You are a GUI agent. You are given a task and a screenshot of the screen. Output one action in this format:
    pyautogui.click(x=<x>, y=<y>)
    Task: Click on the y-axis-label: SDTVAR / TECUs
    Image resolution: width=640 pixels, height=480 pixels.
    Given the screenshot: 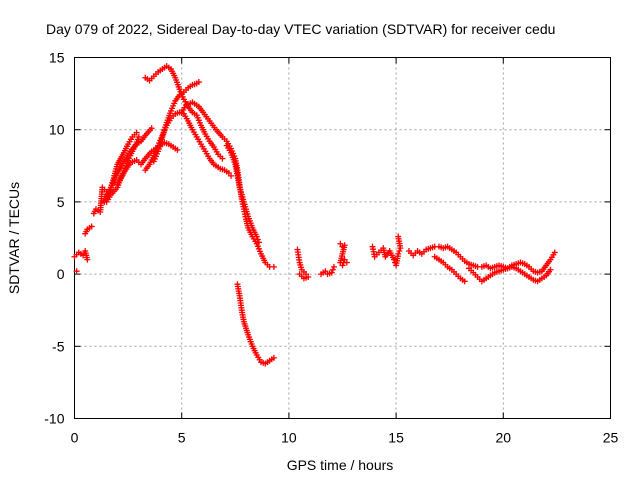 What is the action you would take?
    pyautogui.click(x=14, y=238)
    